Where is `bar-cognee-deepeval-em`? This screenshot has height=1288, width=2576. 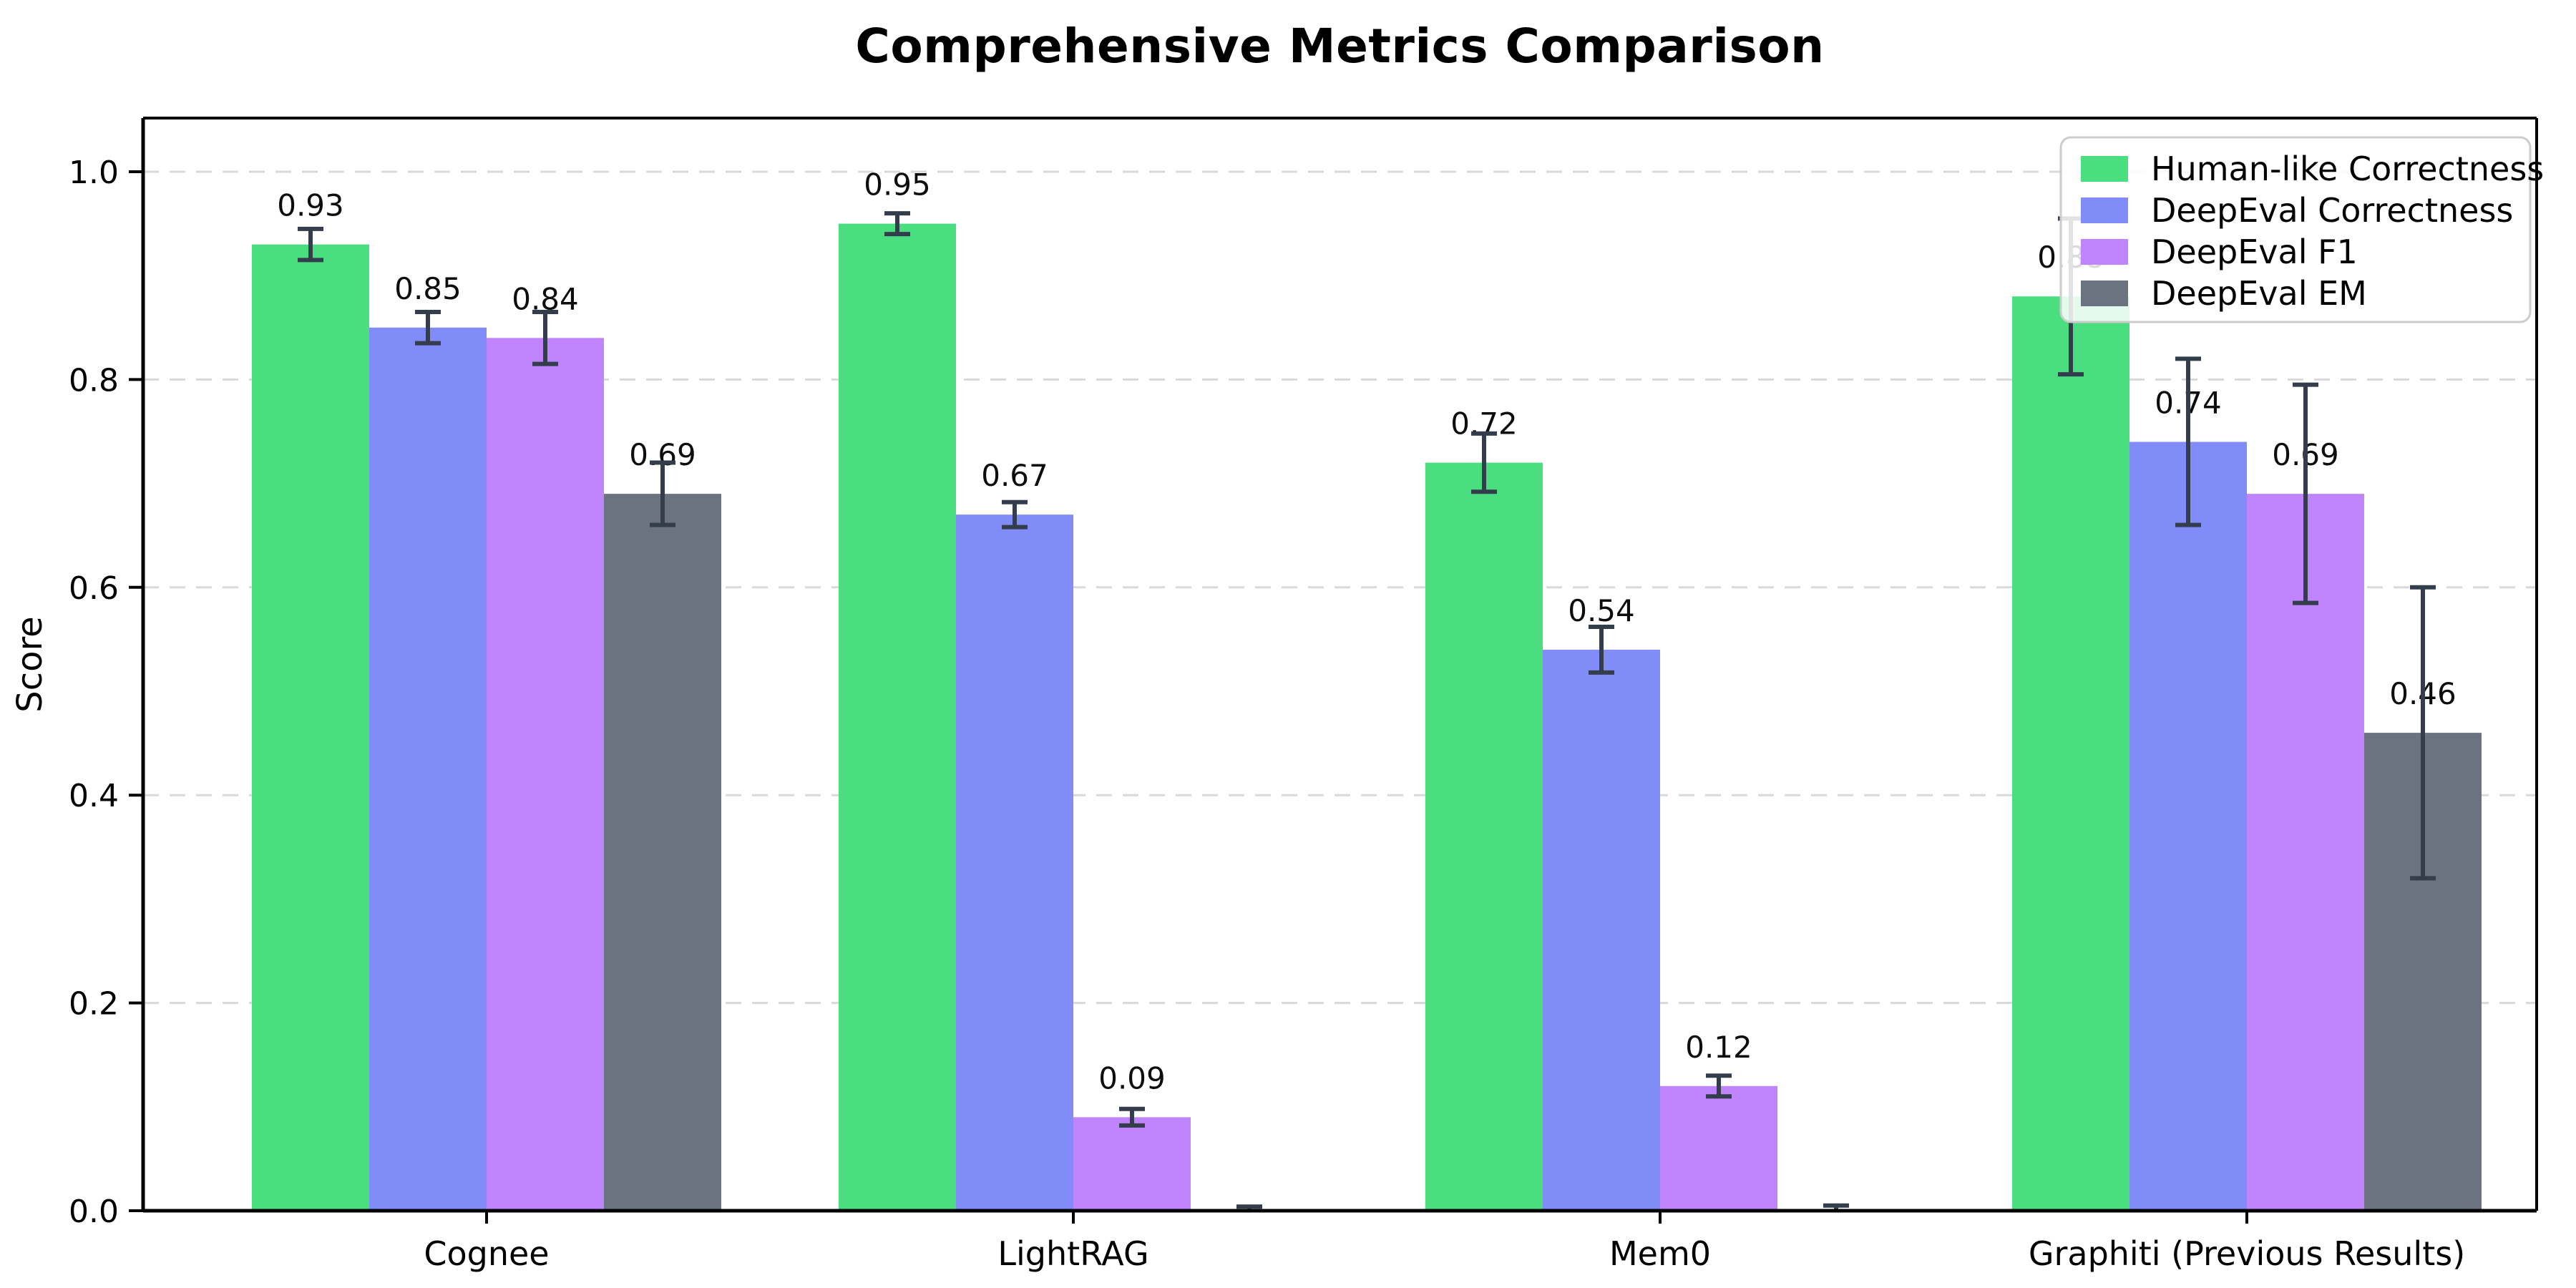 bar-cognee-deepeval-em is located at coordinates (662, 852).